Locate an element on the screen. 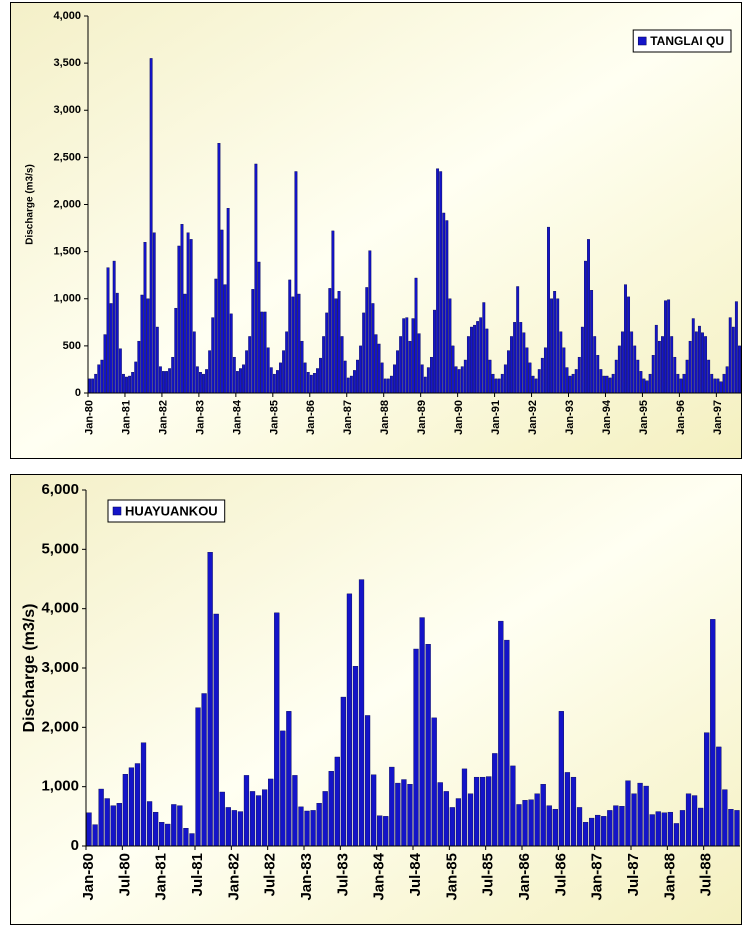  y-tick-label: 500 is located at coordinates (72, 346).